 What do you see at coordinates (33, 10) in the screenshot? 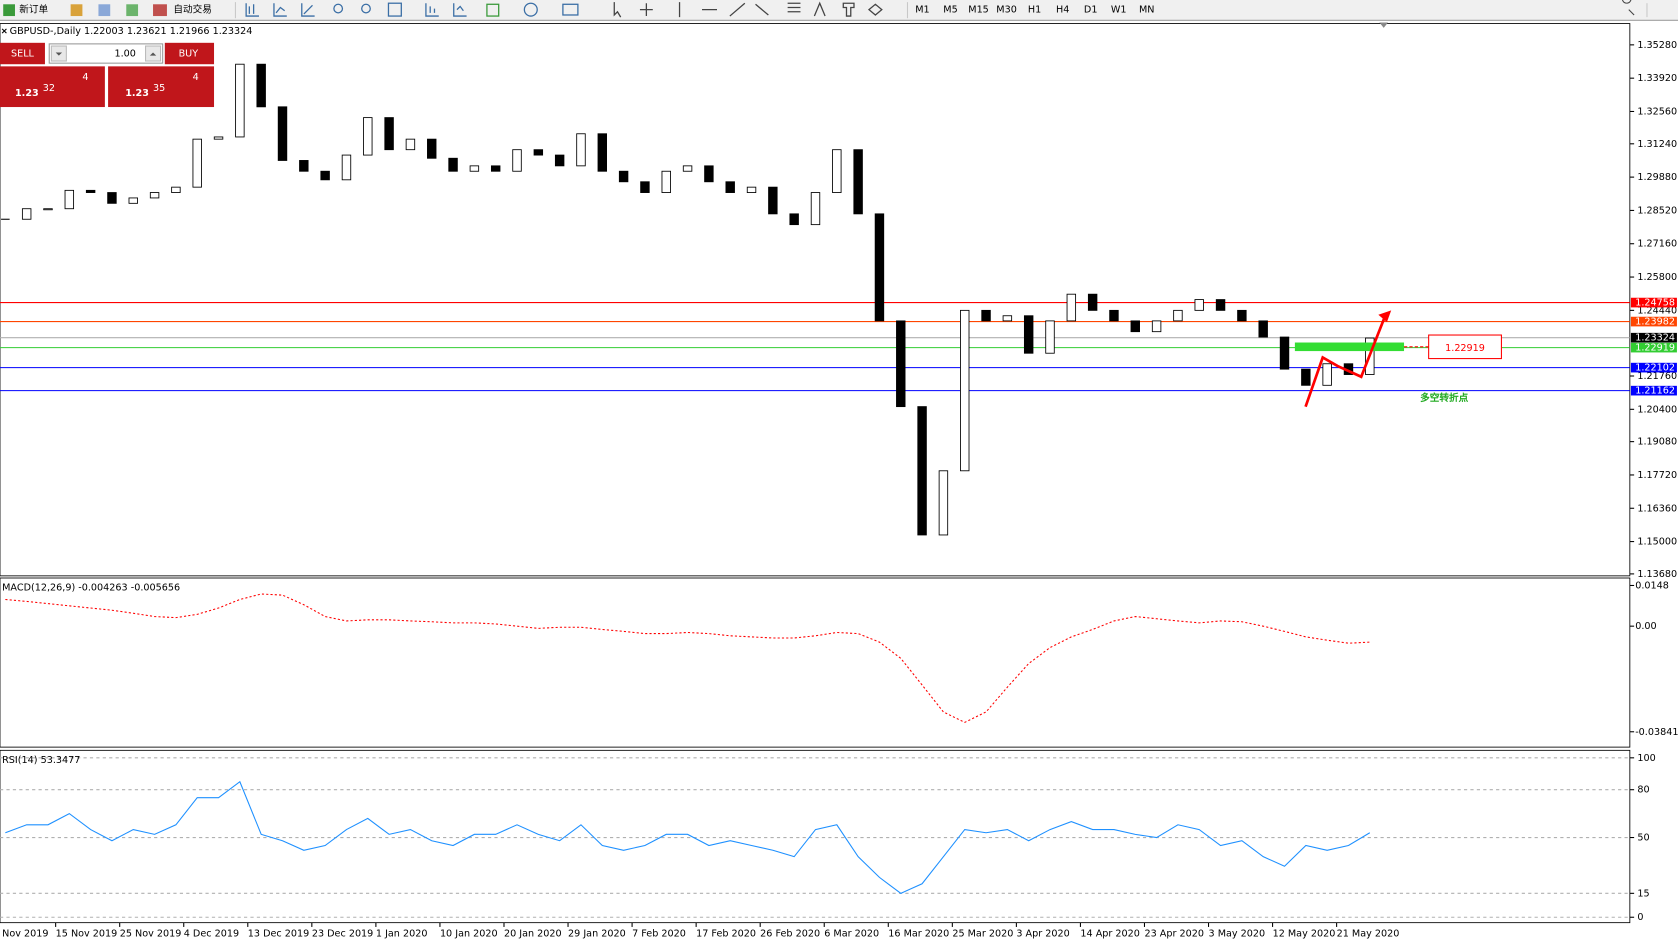
I see `new-order-button: 新订单` at bounding box center [33, 10].